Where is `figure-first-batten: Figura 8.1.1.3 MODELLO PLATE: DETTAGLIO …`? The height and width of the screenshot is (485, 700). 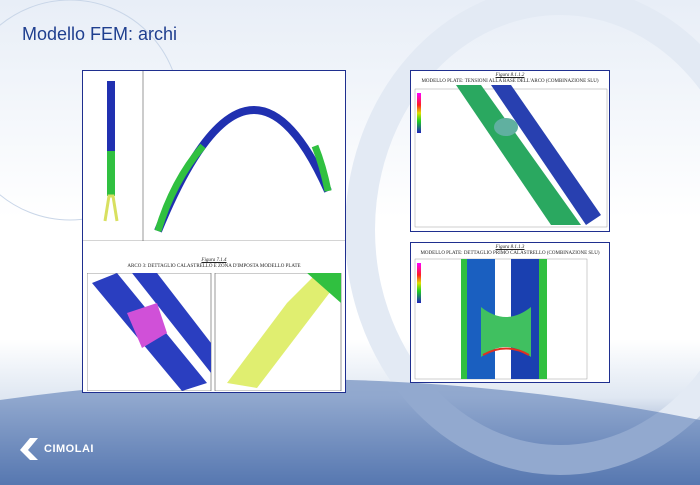 figure-first-batten: Figura 8.1.1.3 MODELLO PLATE: DETTAGLIO … is located at coordinates (510, 312).